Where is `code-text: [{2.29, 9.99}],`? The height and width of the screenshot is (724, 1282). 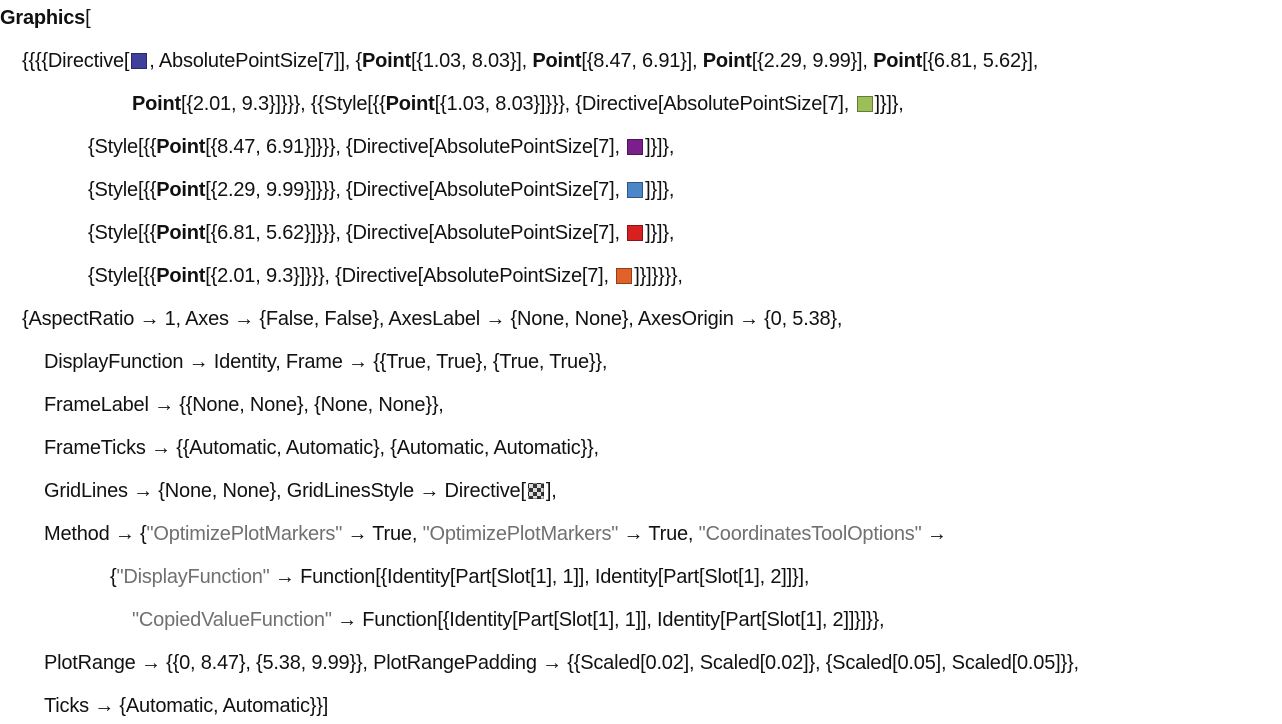 code-text: [{2.29, 9.99}], is located at coordinates (812, 61).